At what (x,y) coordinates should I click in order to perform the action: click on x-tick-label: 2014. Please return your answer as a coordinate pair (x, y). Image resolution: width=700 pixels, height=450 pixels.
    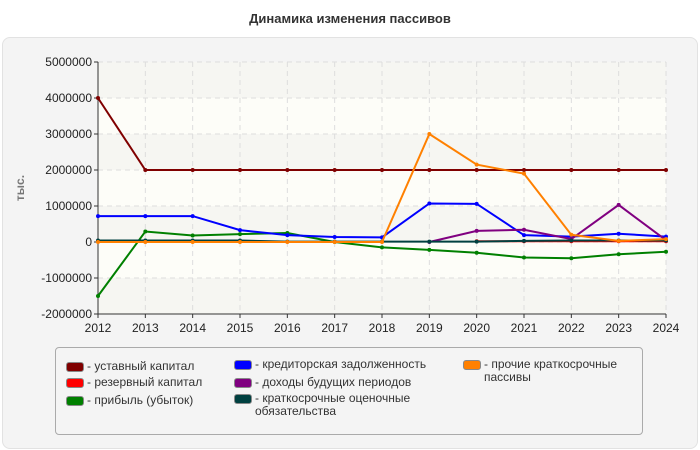
    Looking at the image, I should click on (192, 328).